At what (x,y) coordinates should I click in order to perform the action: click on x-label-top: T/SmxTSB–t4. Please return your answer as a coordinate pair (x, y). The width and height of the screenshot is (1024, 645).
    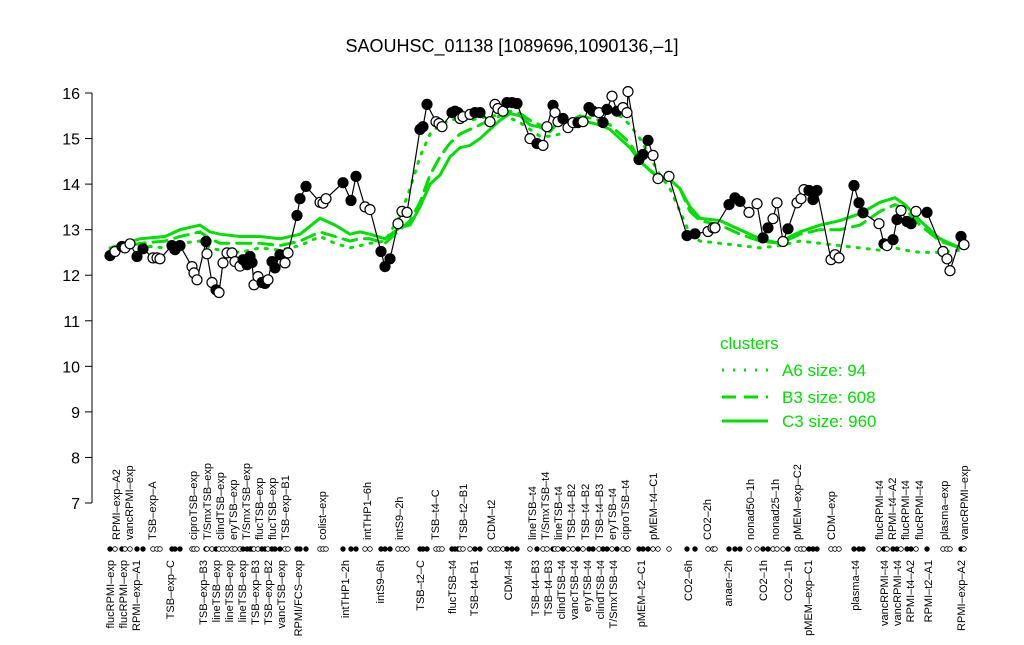
    Looking at the image, I should click on (546, 506).